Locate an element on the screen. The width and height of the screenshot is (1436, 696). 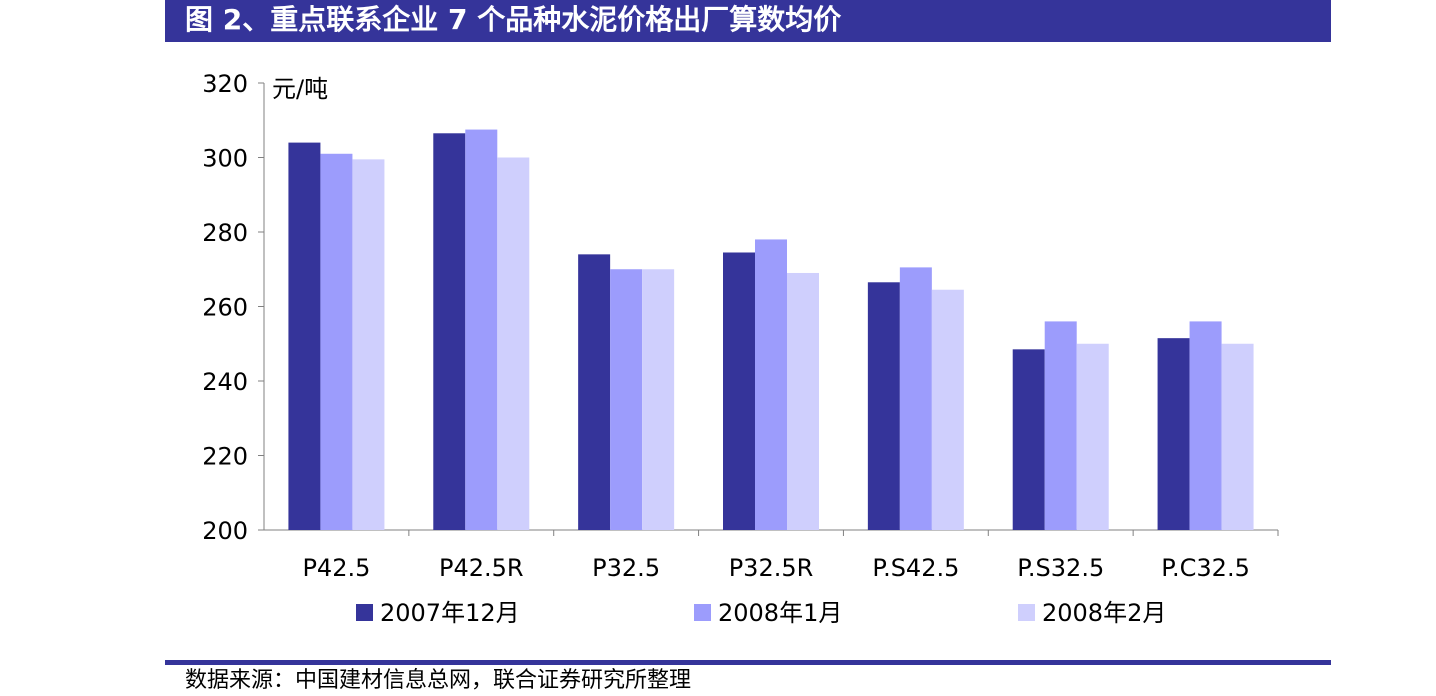
x-tick-label: P42.5 is located at coordinates (336, 568).